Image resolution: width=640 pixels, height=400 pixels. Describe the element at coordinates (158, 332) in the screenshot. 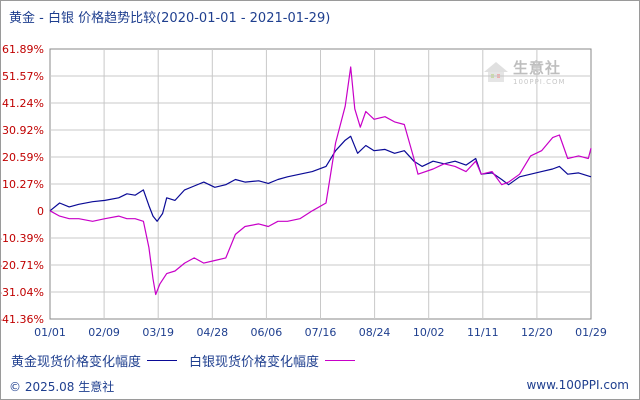

I see `x-tick-label: 03/19` at that location.